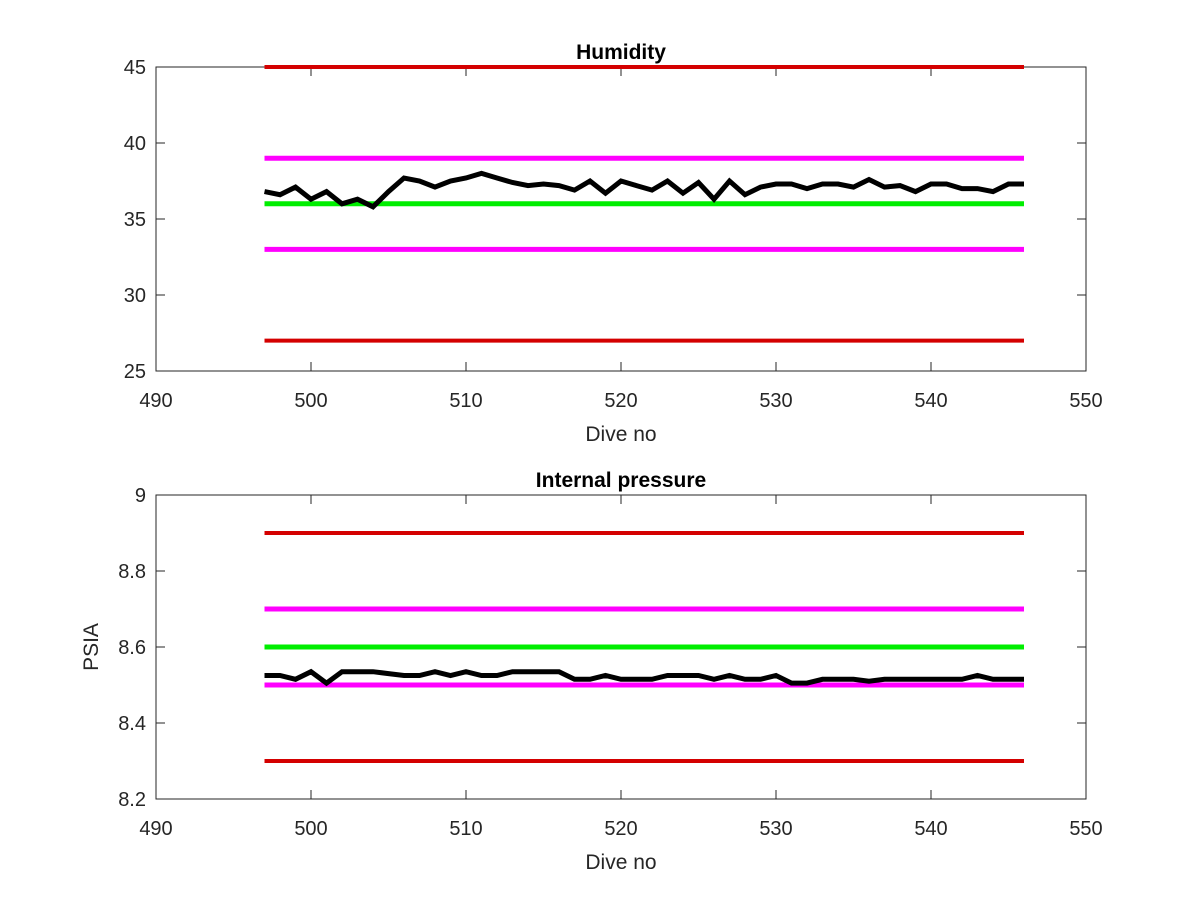  Describe the element at coordinates (135, 144) in the screenshot. I see `y-tick-label: 40` at that location.